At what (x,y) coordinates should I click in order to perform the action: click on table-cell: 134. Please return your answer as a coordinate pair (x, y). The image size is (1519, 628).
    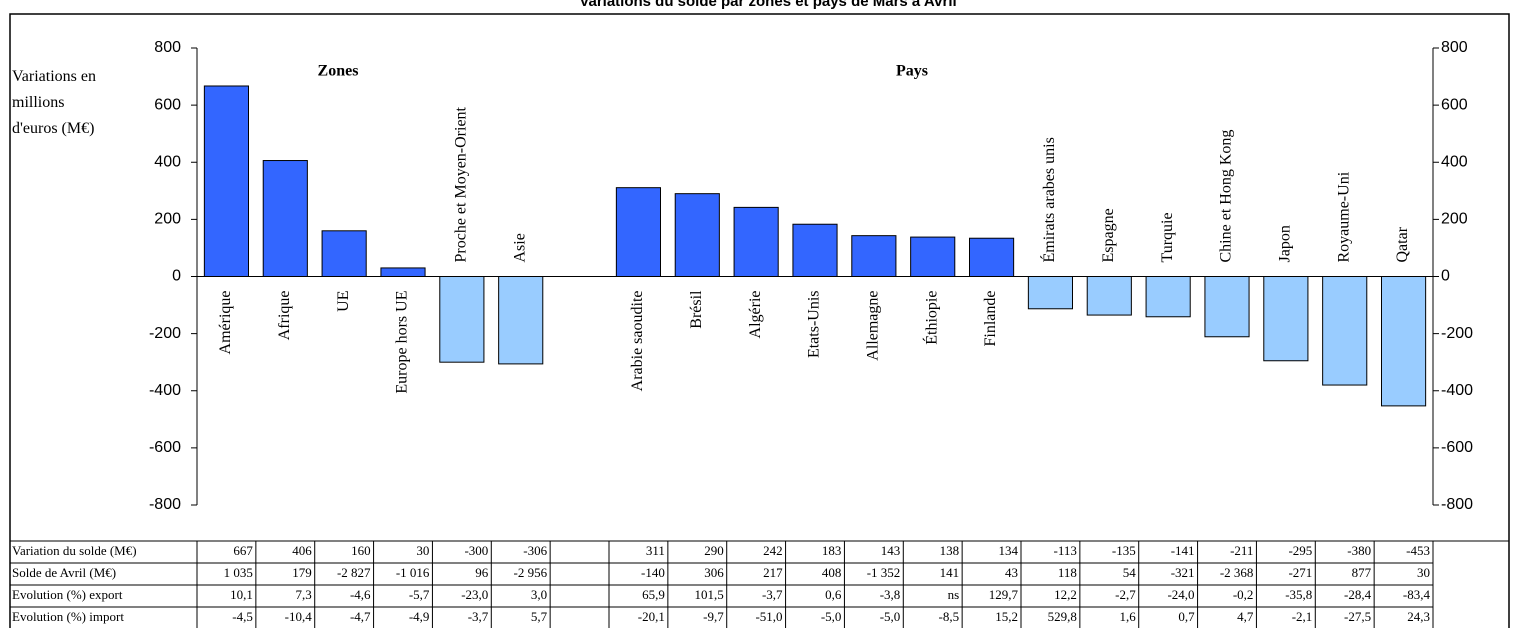
    Looking at the image, I should click on (1009, 550).